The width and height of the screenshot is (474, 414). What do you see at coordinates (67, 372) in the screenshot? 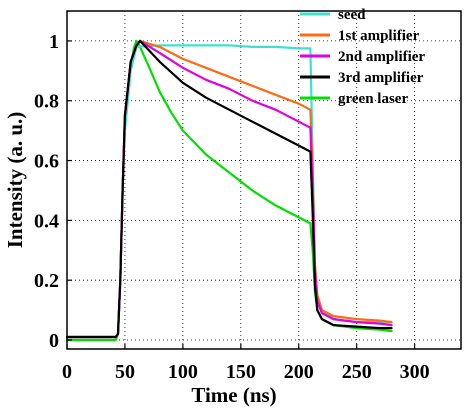
I see `x-tick-label: 0` at bounding box center [67, 372].